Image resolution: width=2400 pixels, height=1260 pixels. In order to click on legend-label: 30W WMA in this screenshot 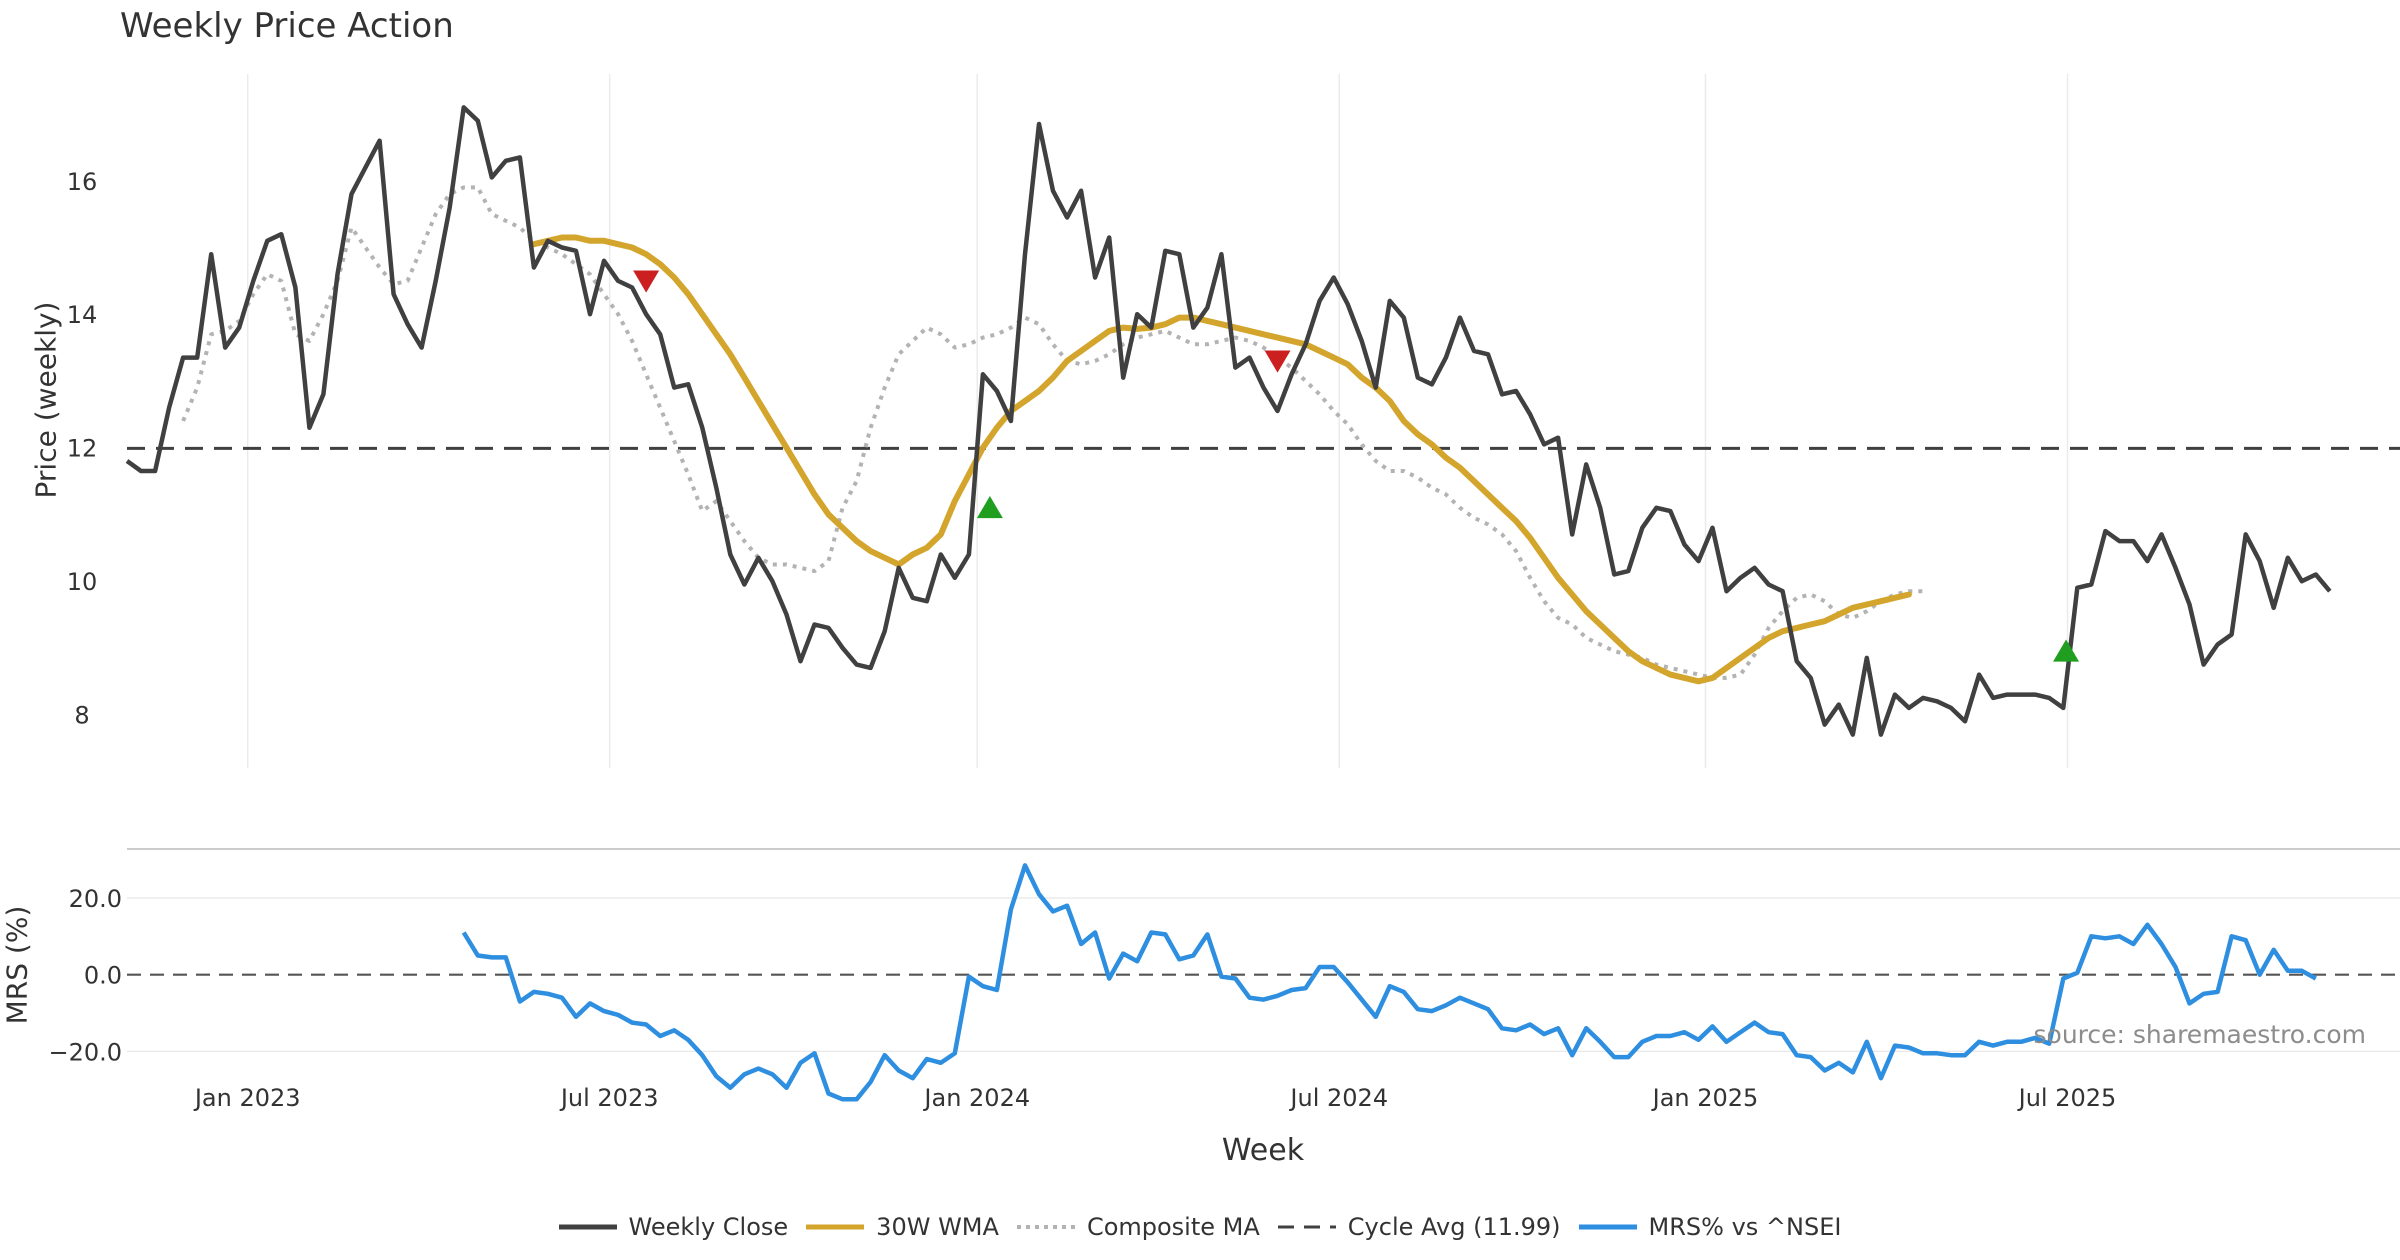, I will do `click(937, 1227)`.